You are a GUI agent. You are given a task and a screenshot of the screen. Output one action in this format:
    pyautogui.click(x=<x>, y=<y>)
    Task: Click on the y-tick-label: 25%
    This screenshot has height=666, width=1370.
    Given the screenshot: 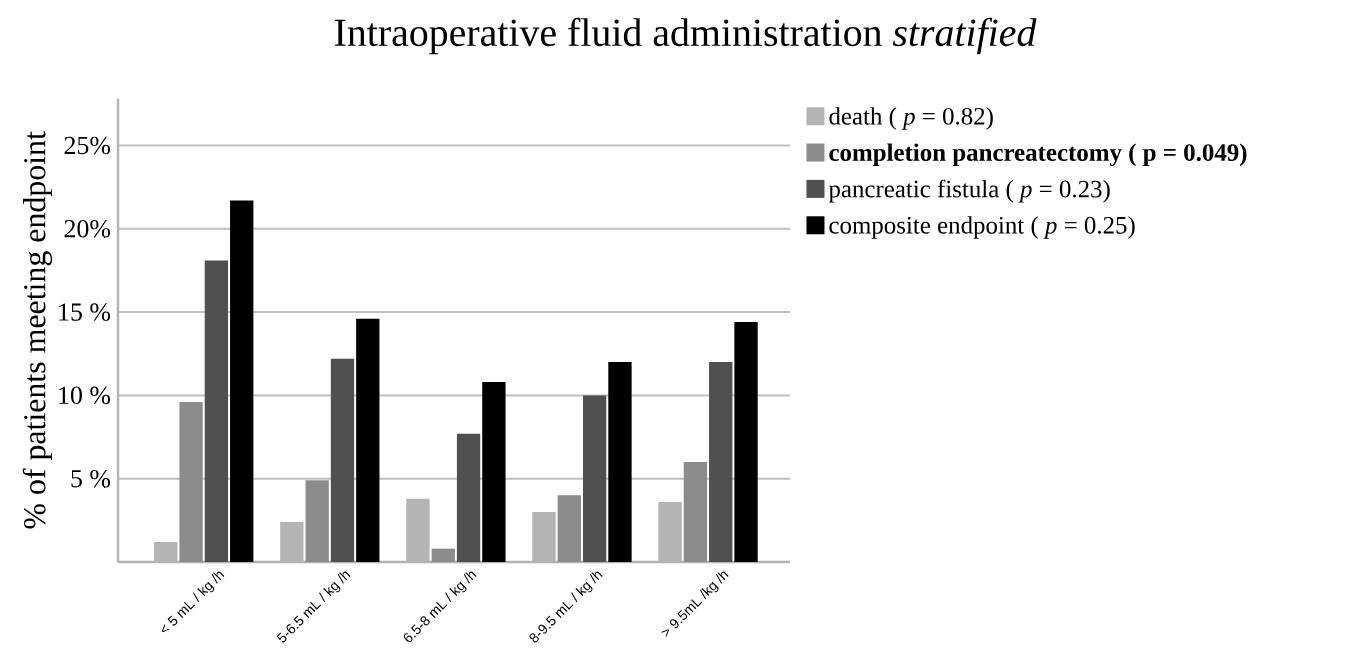 What is the action you would take?
    pyautogui.click(x=87, y=145)
    